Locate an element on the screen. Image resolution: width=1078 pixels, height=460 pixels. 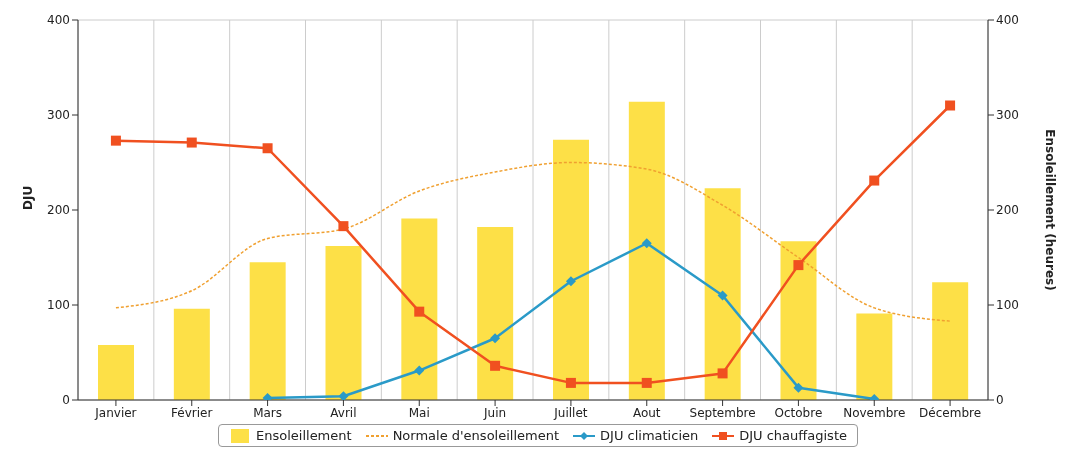
x-tick-label: Avril is located at coordinates (343, 412).